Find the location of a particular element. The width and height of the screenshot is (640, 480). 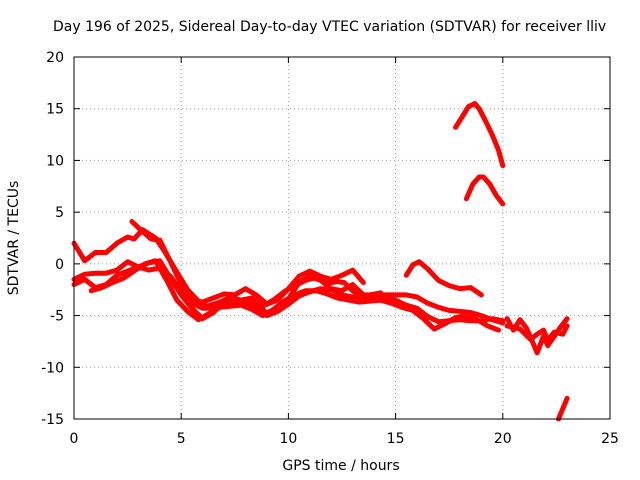

x-tick-label: 20 is located at coordinates (503, 439).